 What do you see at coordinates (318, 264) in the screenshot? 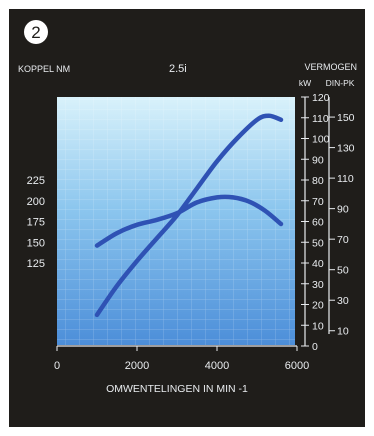
I see `kw-tick-label: 40` at bounding box center [318, 264].